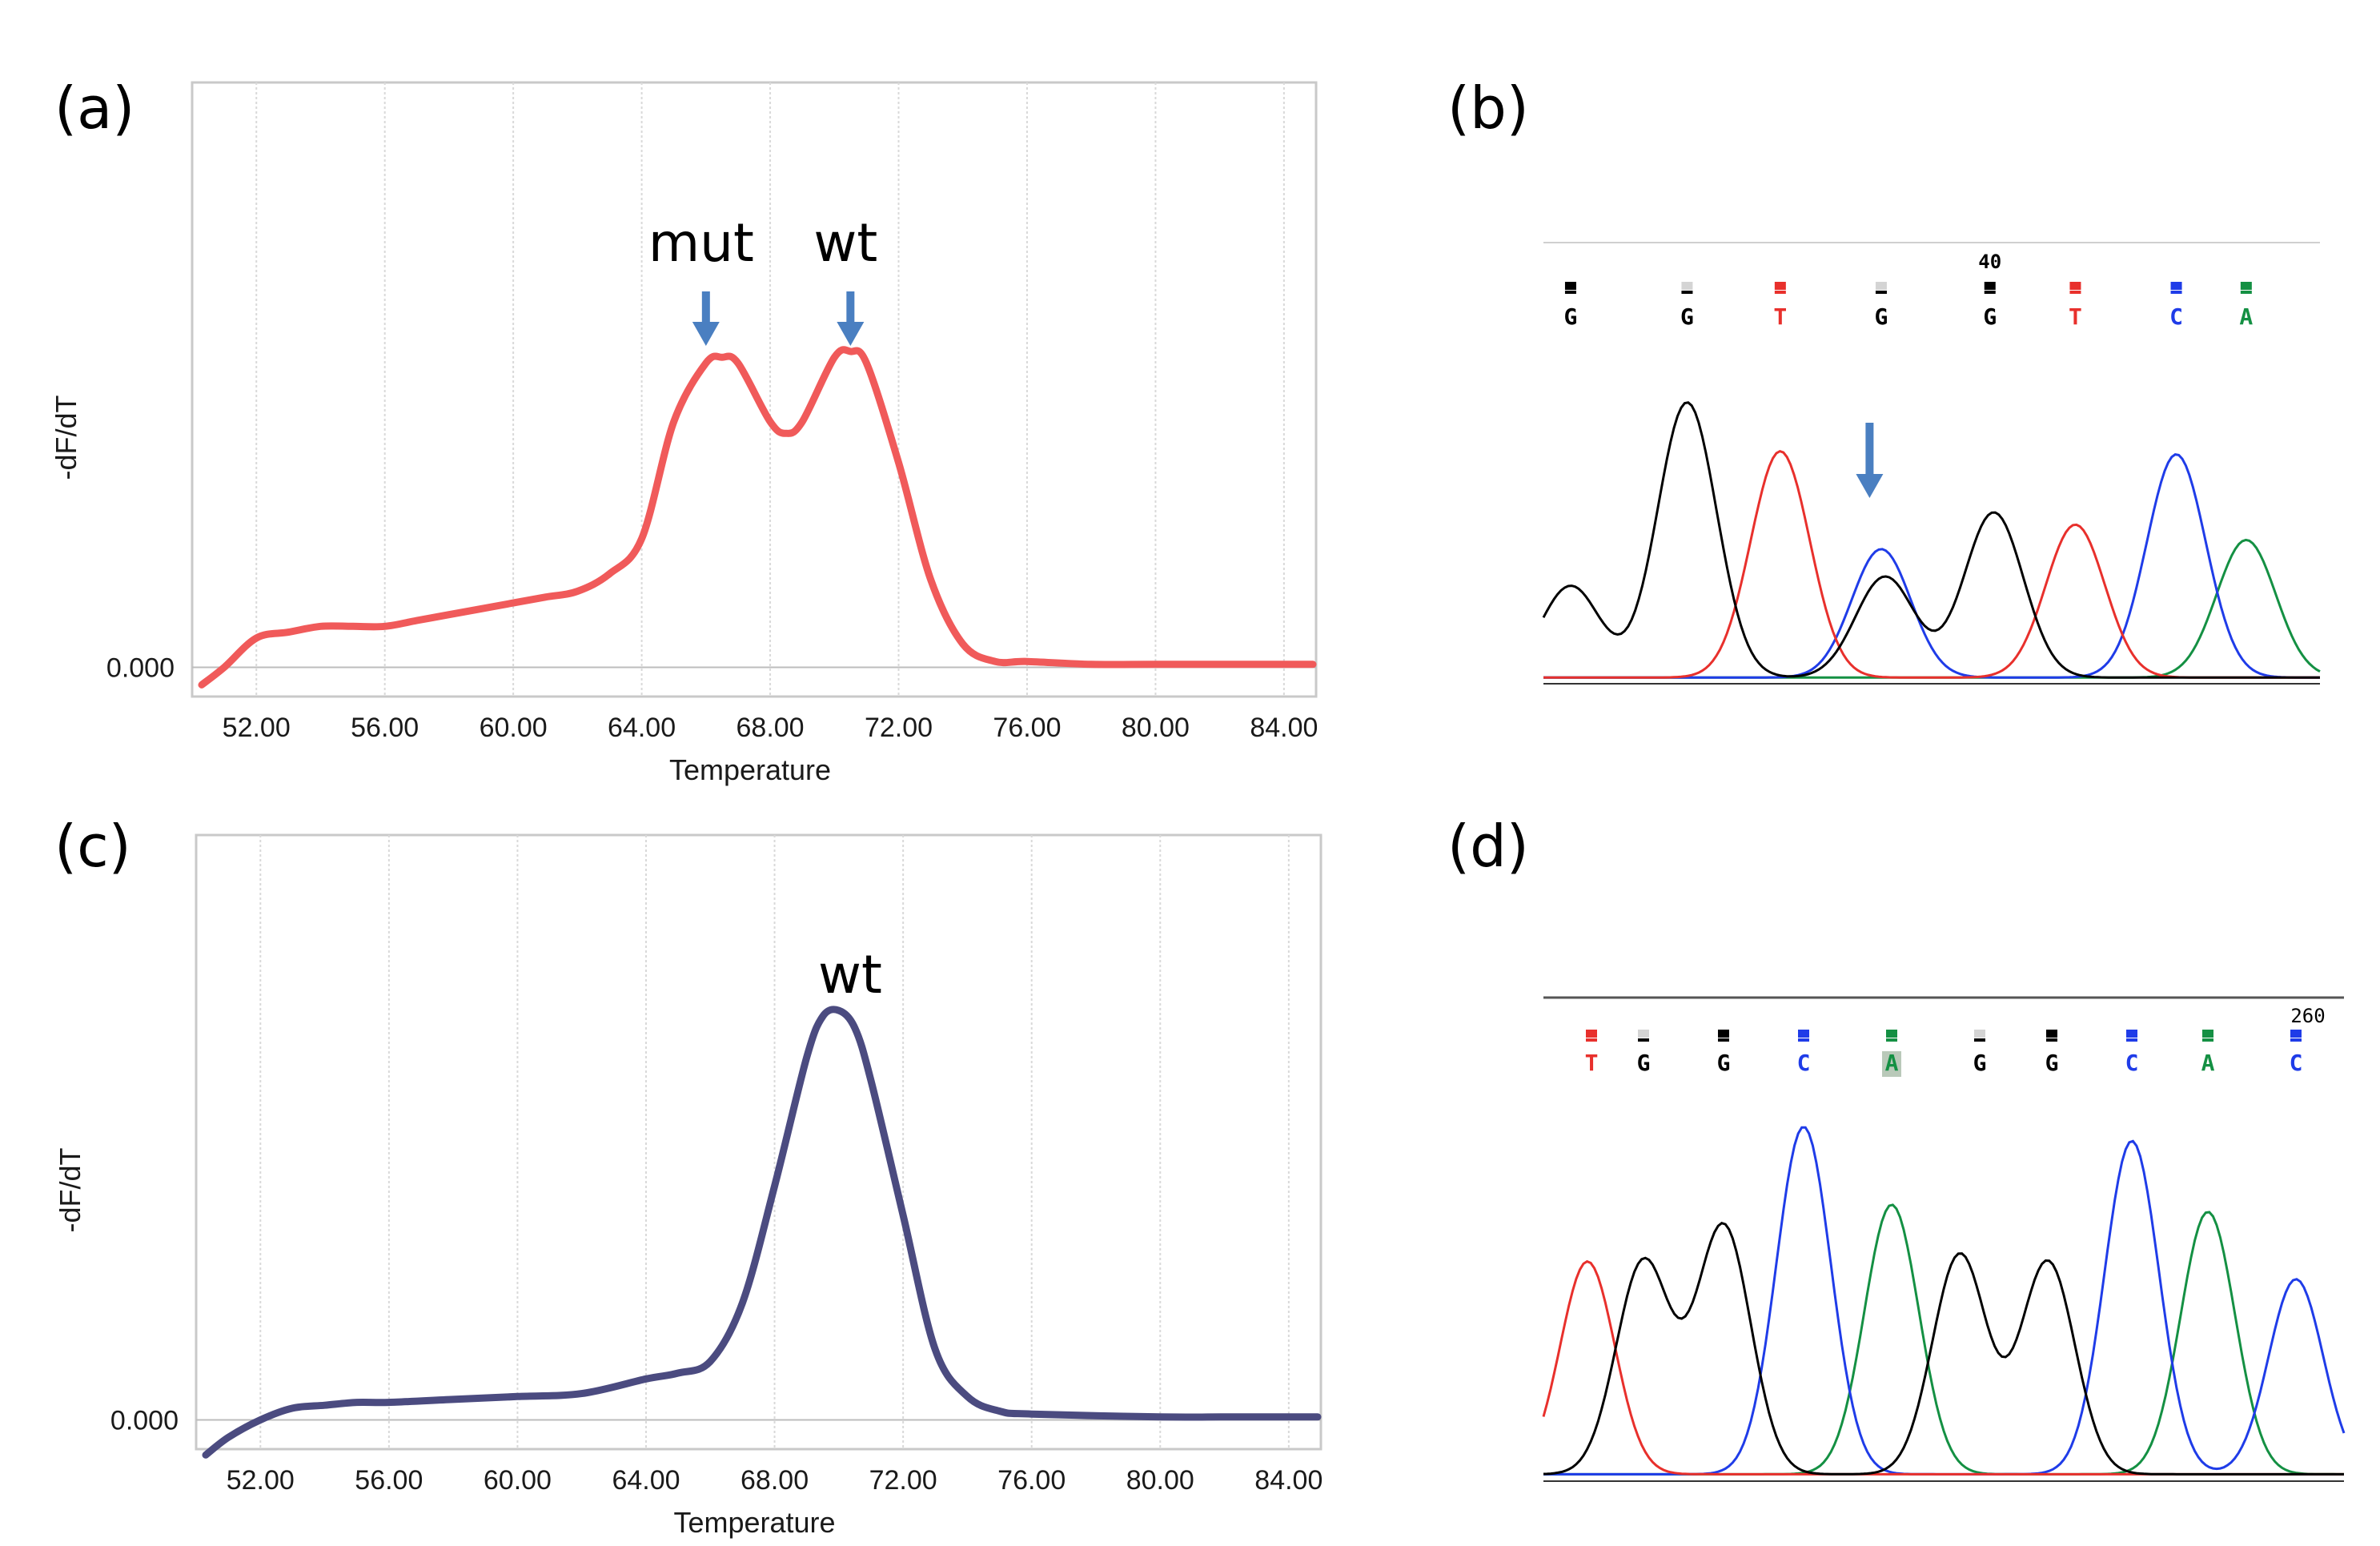 This screenshot has width=2380, height=1546. What do you see at coordinates (903, 1480) in the screenshot?
I see `c-x-tick-label: 72.00` at bounding box center [903, 1480].